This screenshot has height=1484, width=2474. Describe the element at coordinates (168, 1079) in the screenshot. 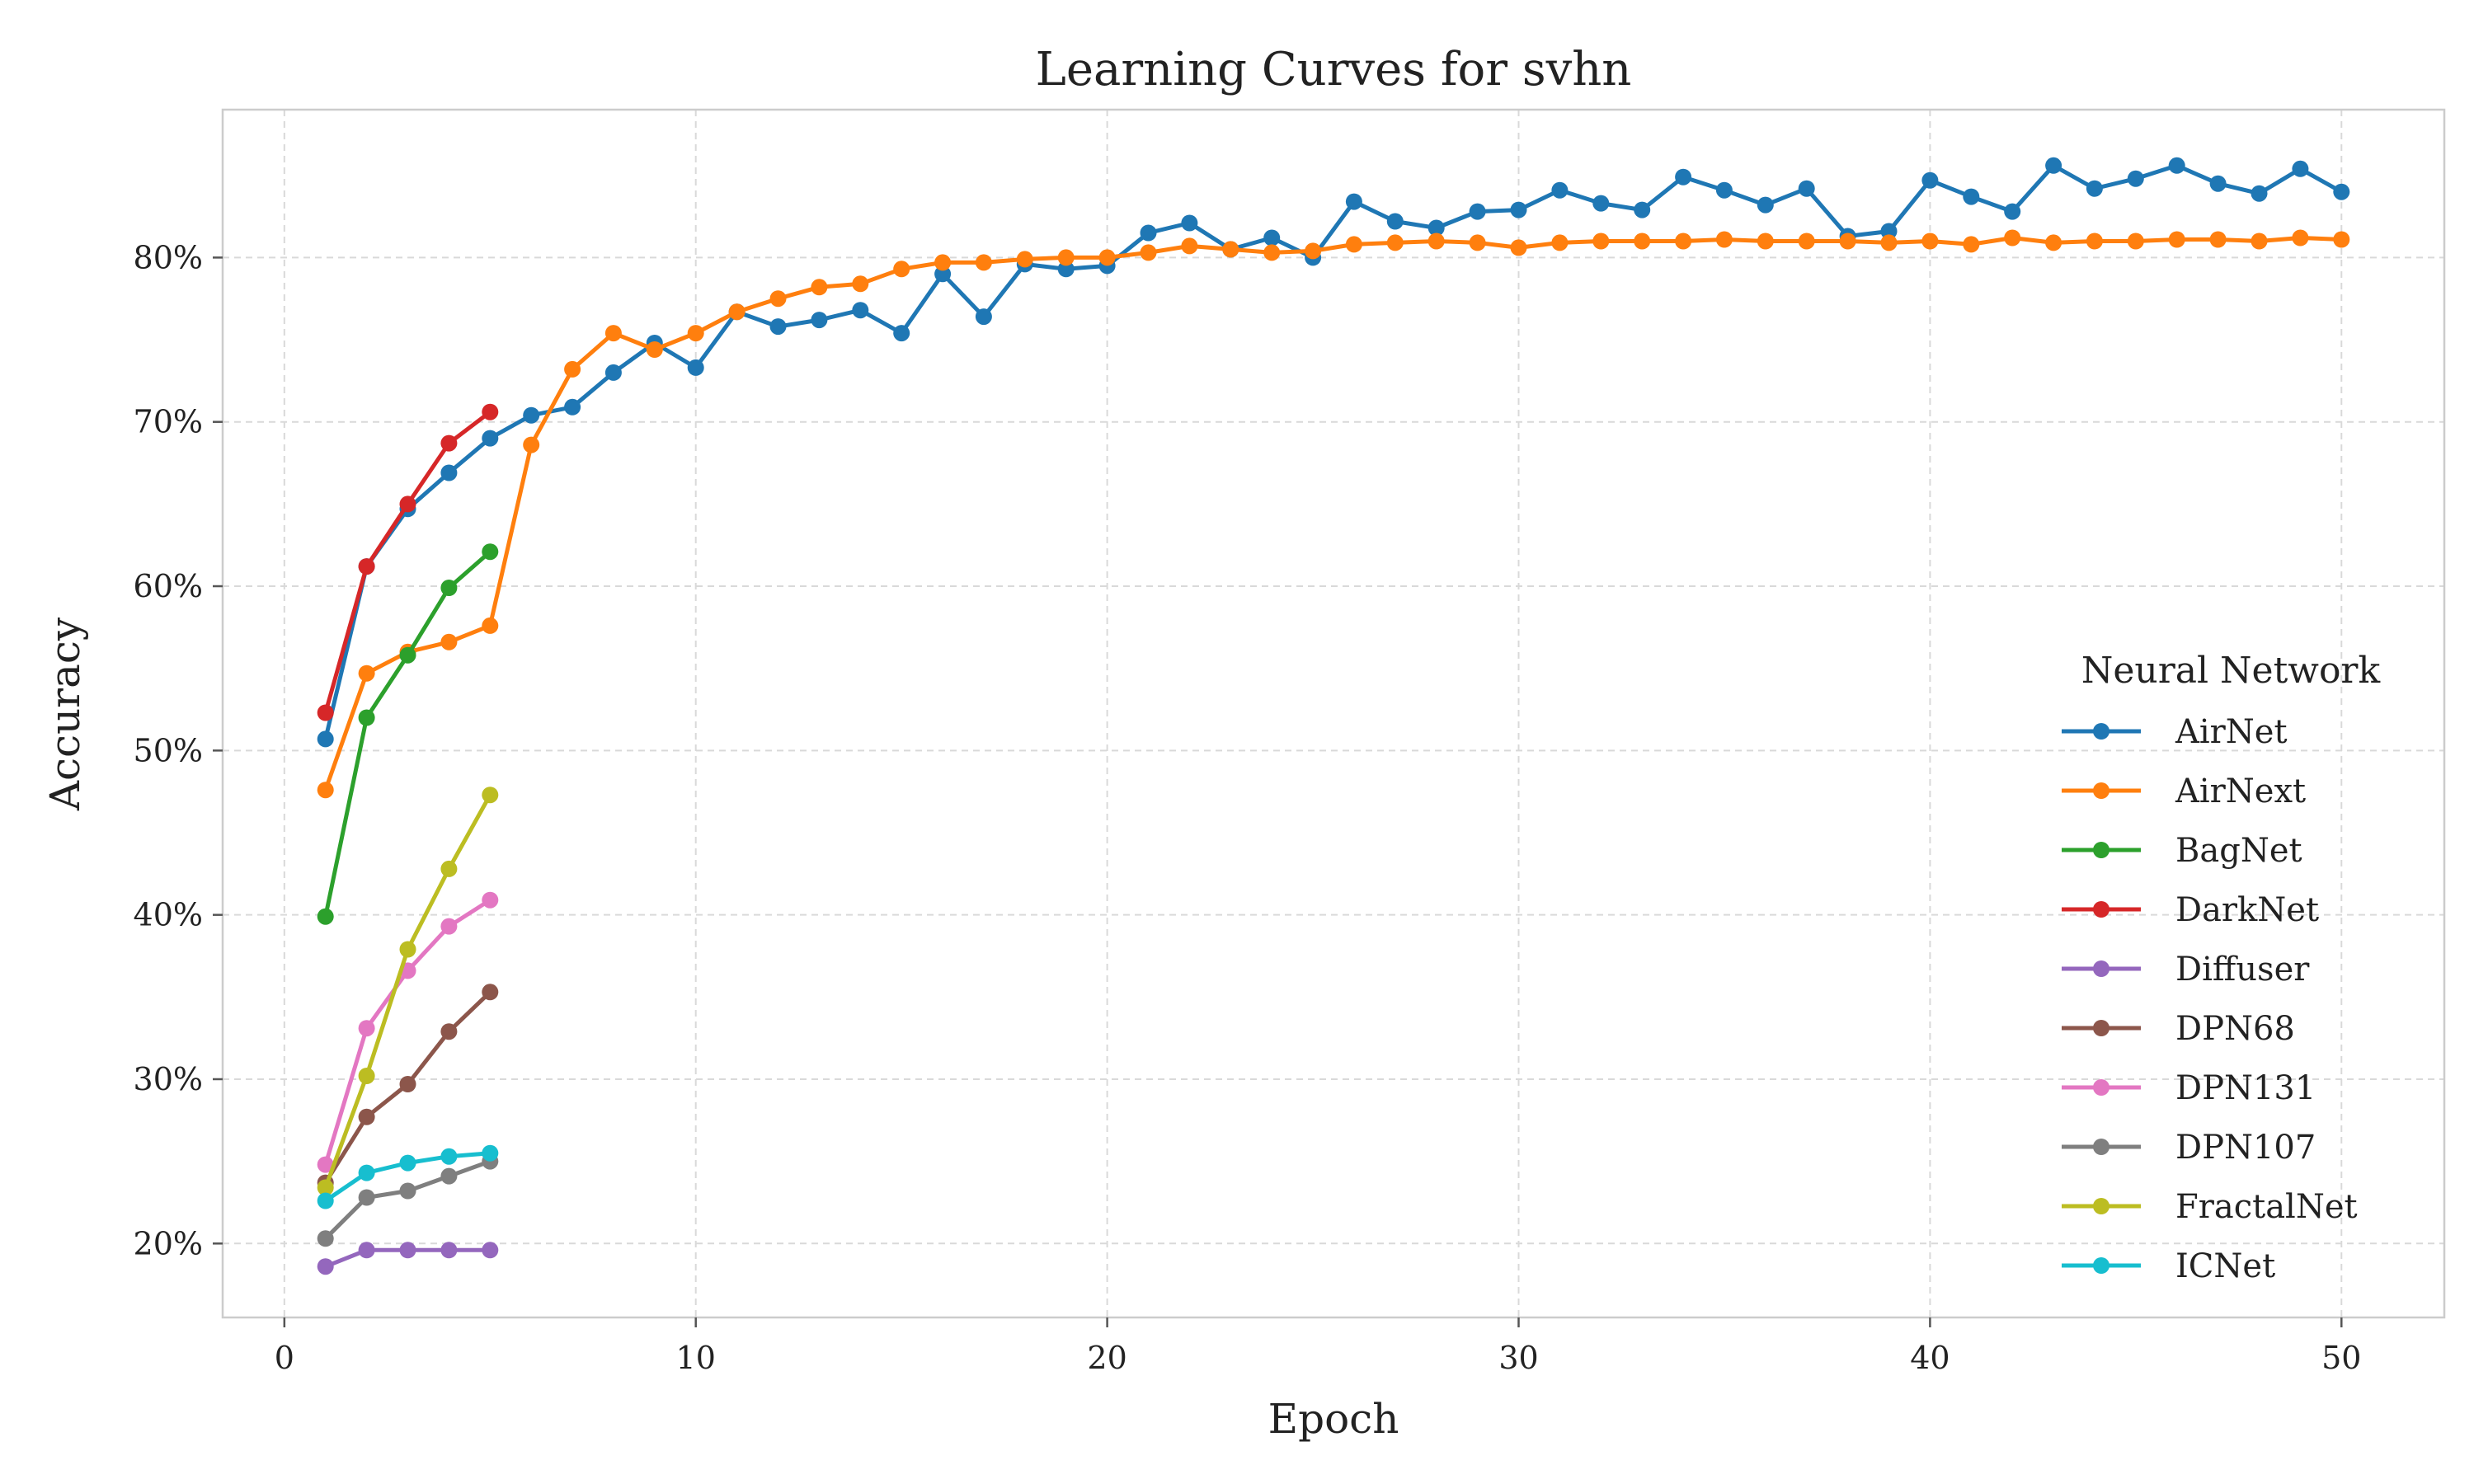

I see `y-tick-label: 30%` at that location.